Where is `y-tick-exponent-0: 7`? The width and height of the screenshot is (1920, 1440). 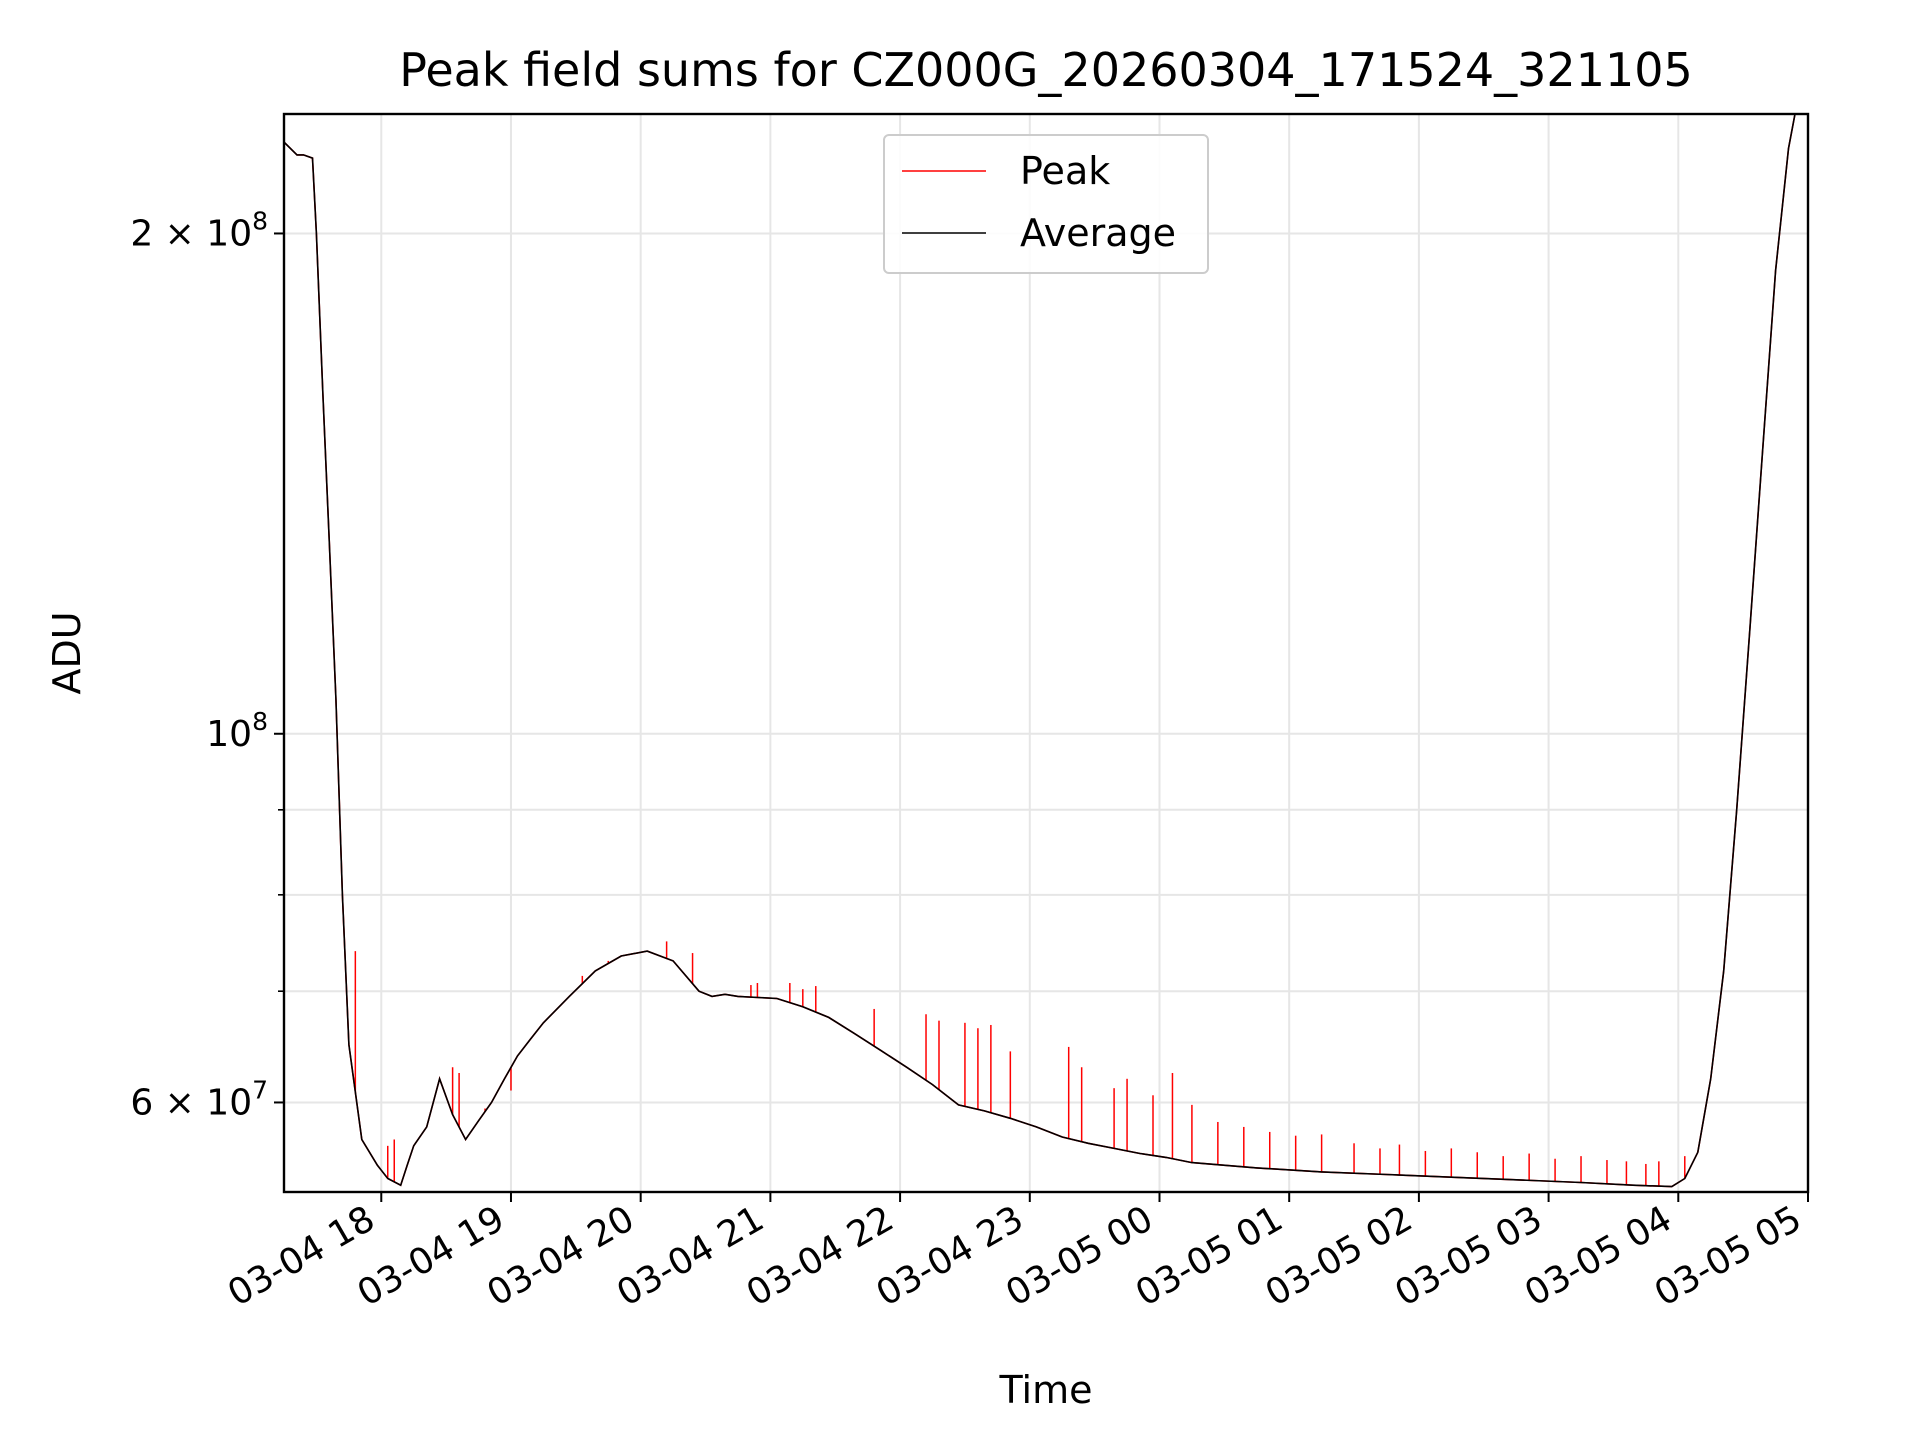 y-tick-exponent-0: 7 is located at coordinates (260, 1089).